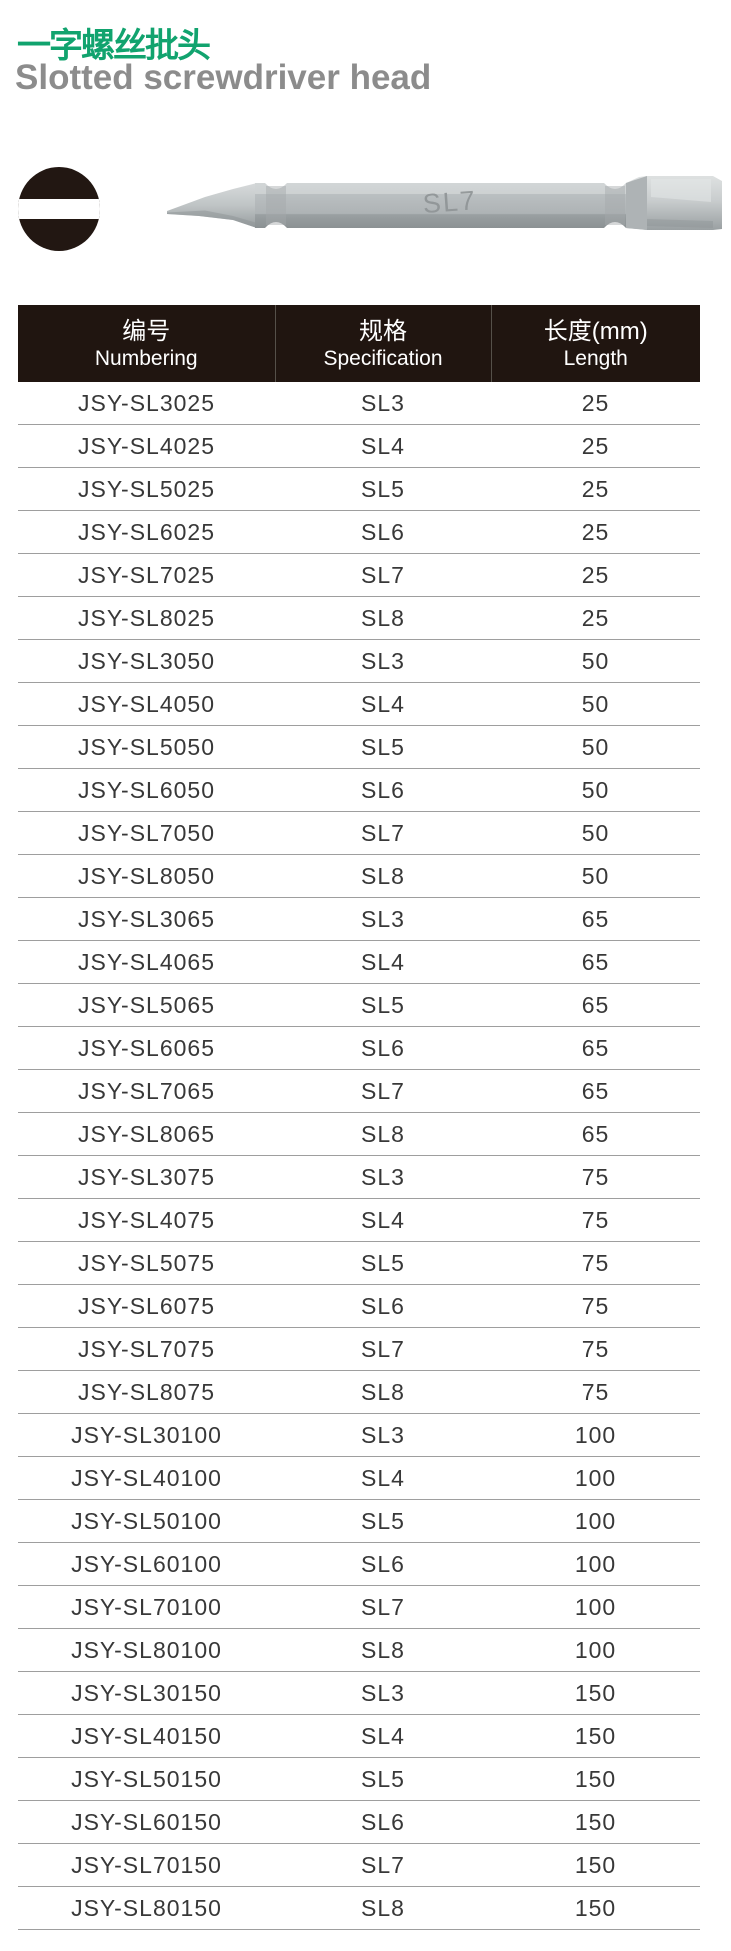 Image resolution: width=731 pixels, height=1951 pixels. Describe the element at coordinates (359, 1779) in the screenshot. I see `table-row: JSY-SL50150 SL5 150` at that location.